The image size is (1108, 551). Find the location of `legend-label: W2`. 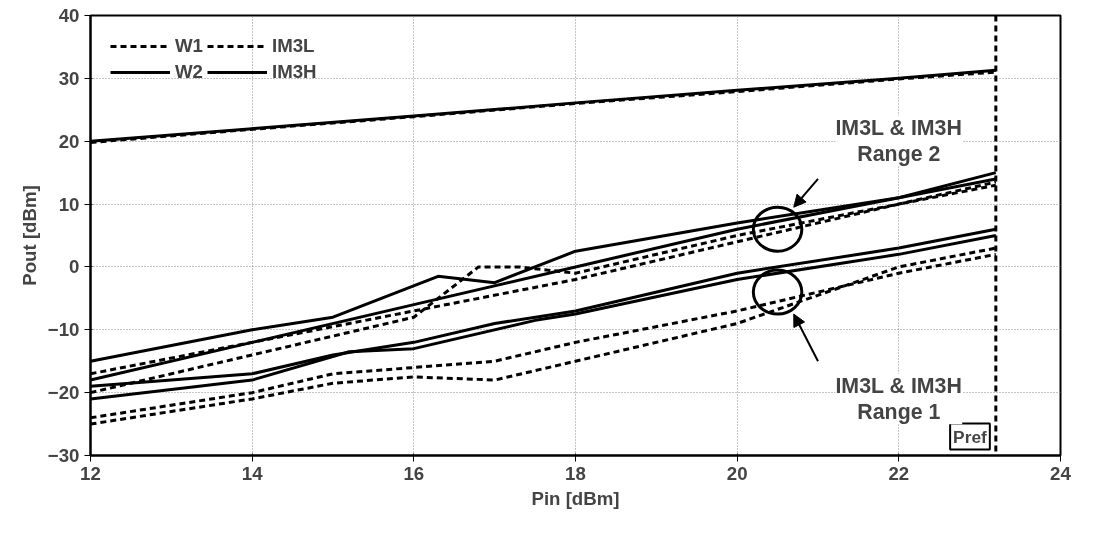

legend-label: W2 is located at coordinates (189, 72).